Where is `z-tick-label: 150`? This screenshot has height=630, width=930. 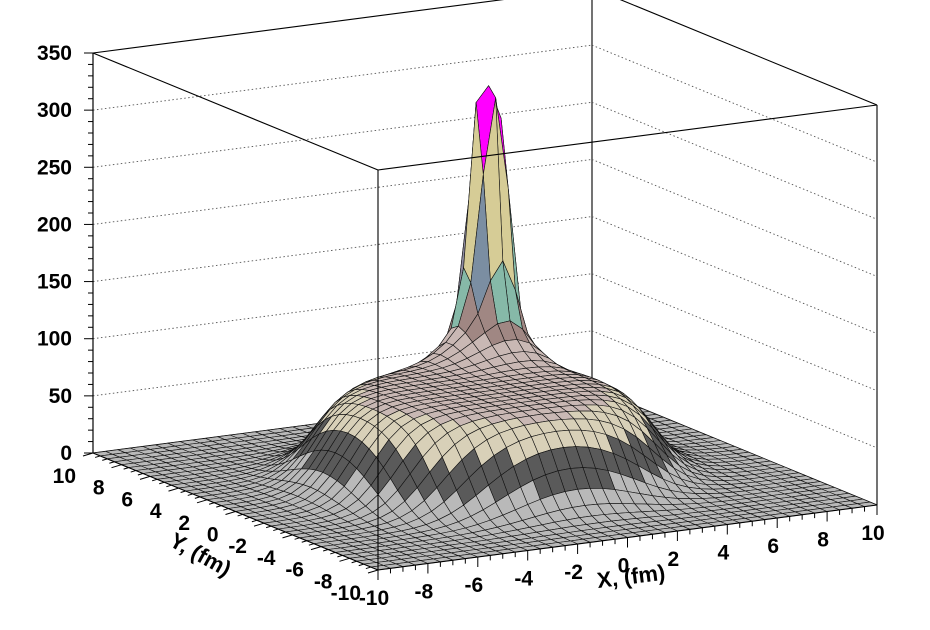 z-tick-label: 150 is located at coordinates (54, 282).